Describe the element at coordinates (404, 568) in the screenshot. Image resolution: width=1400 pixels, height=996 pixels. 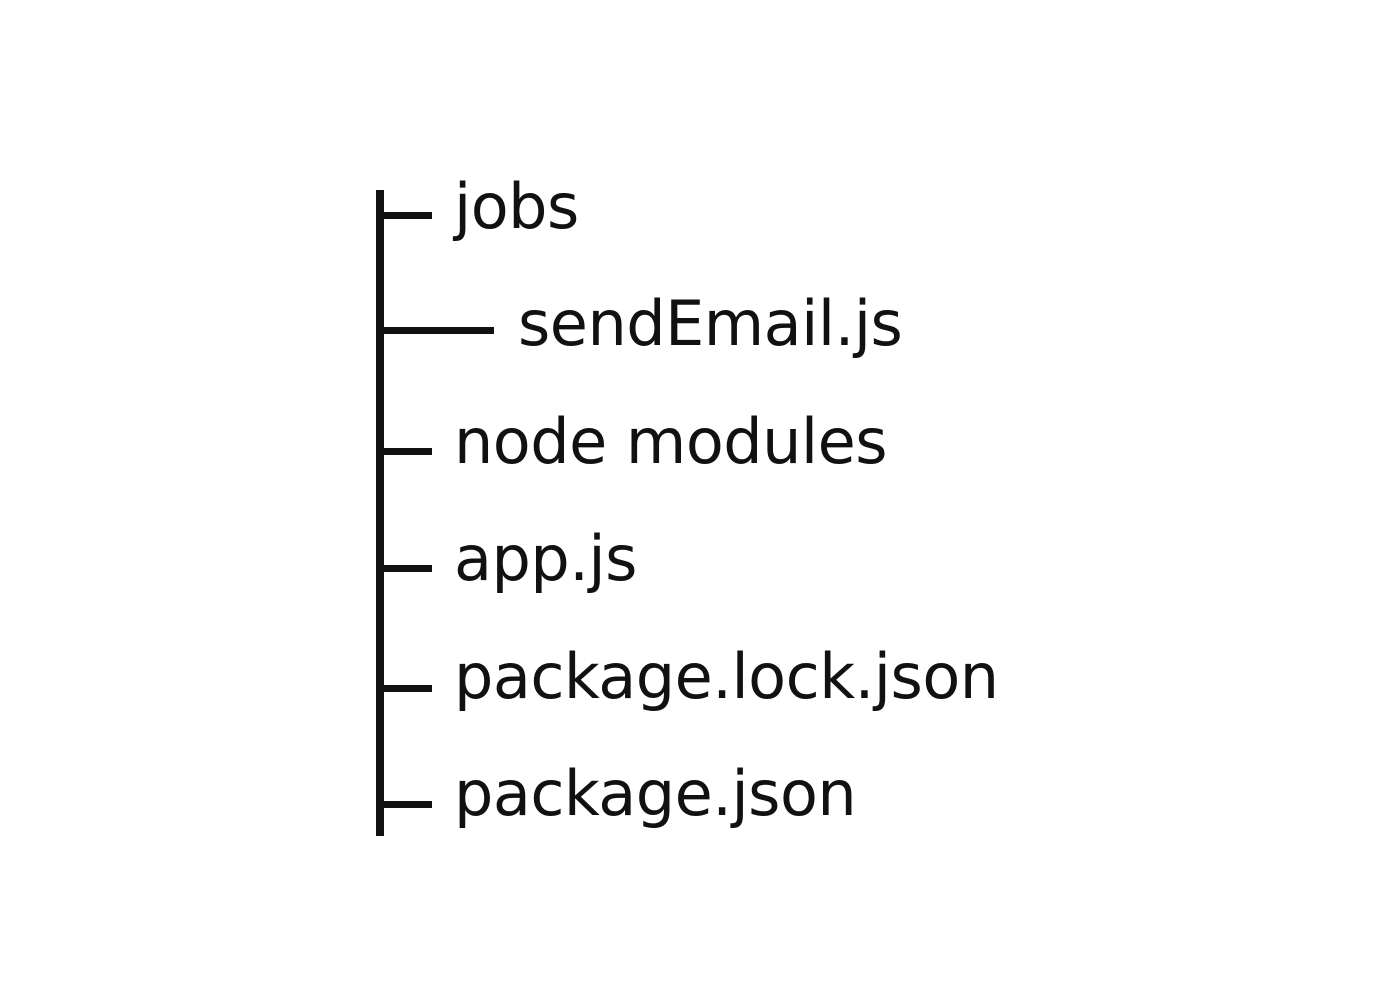
I see `branch-line-app-js` at that location.